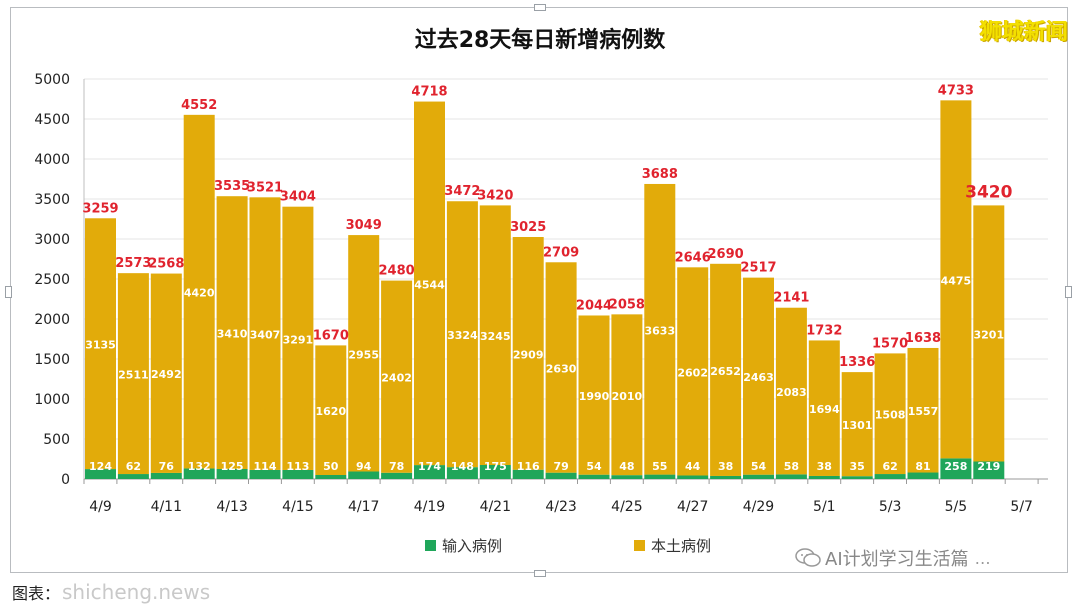  Describe the element at coordinates (956, 90) in the screenshot. I see `data-label-total: 4733` at that location.